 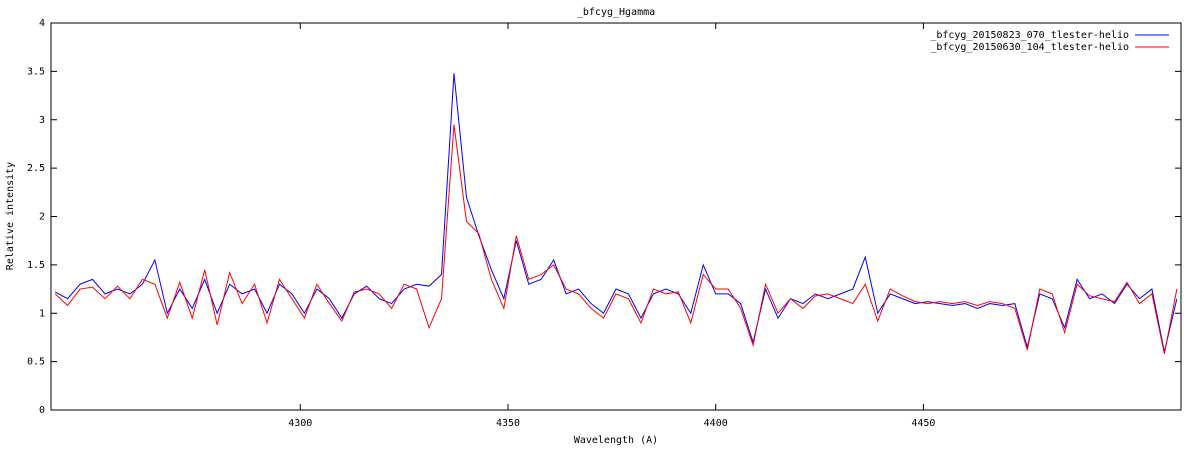 What do you see at coordinates (36, 71) in the screenshot?
I see `y-tick-label: 3.5` at bounding box center [36, 71].